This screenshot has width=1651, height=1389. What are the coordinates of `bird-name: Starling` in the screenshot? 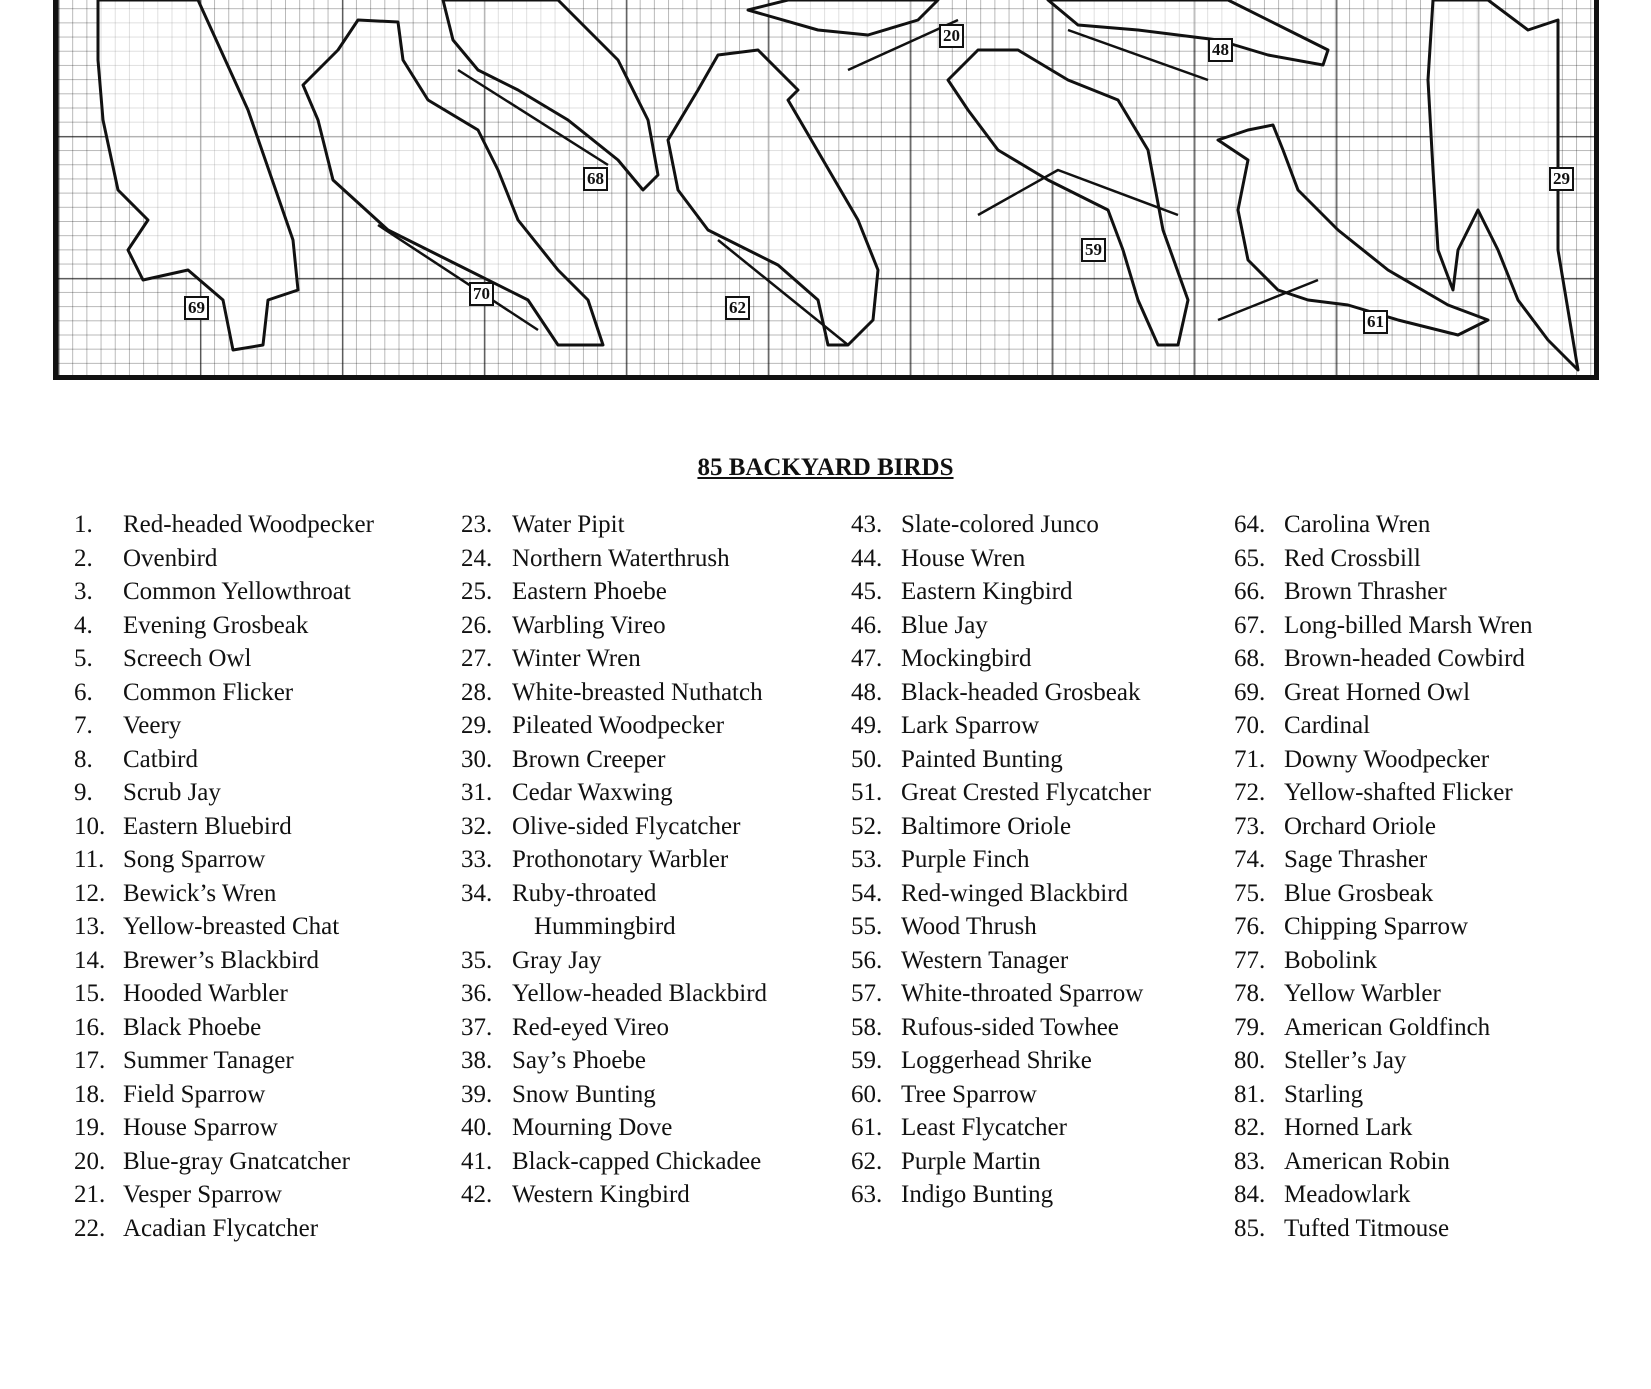 It's located at (1324, 1094).